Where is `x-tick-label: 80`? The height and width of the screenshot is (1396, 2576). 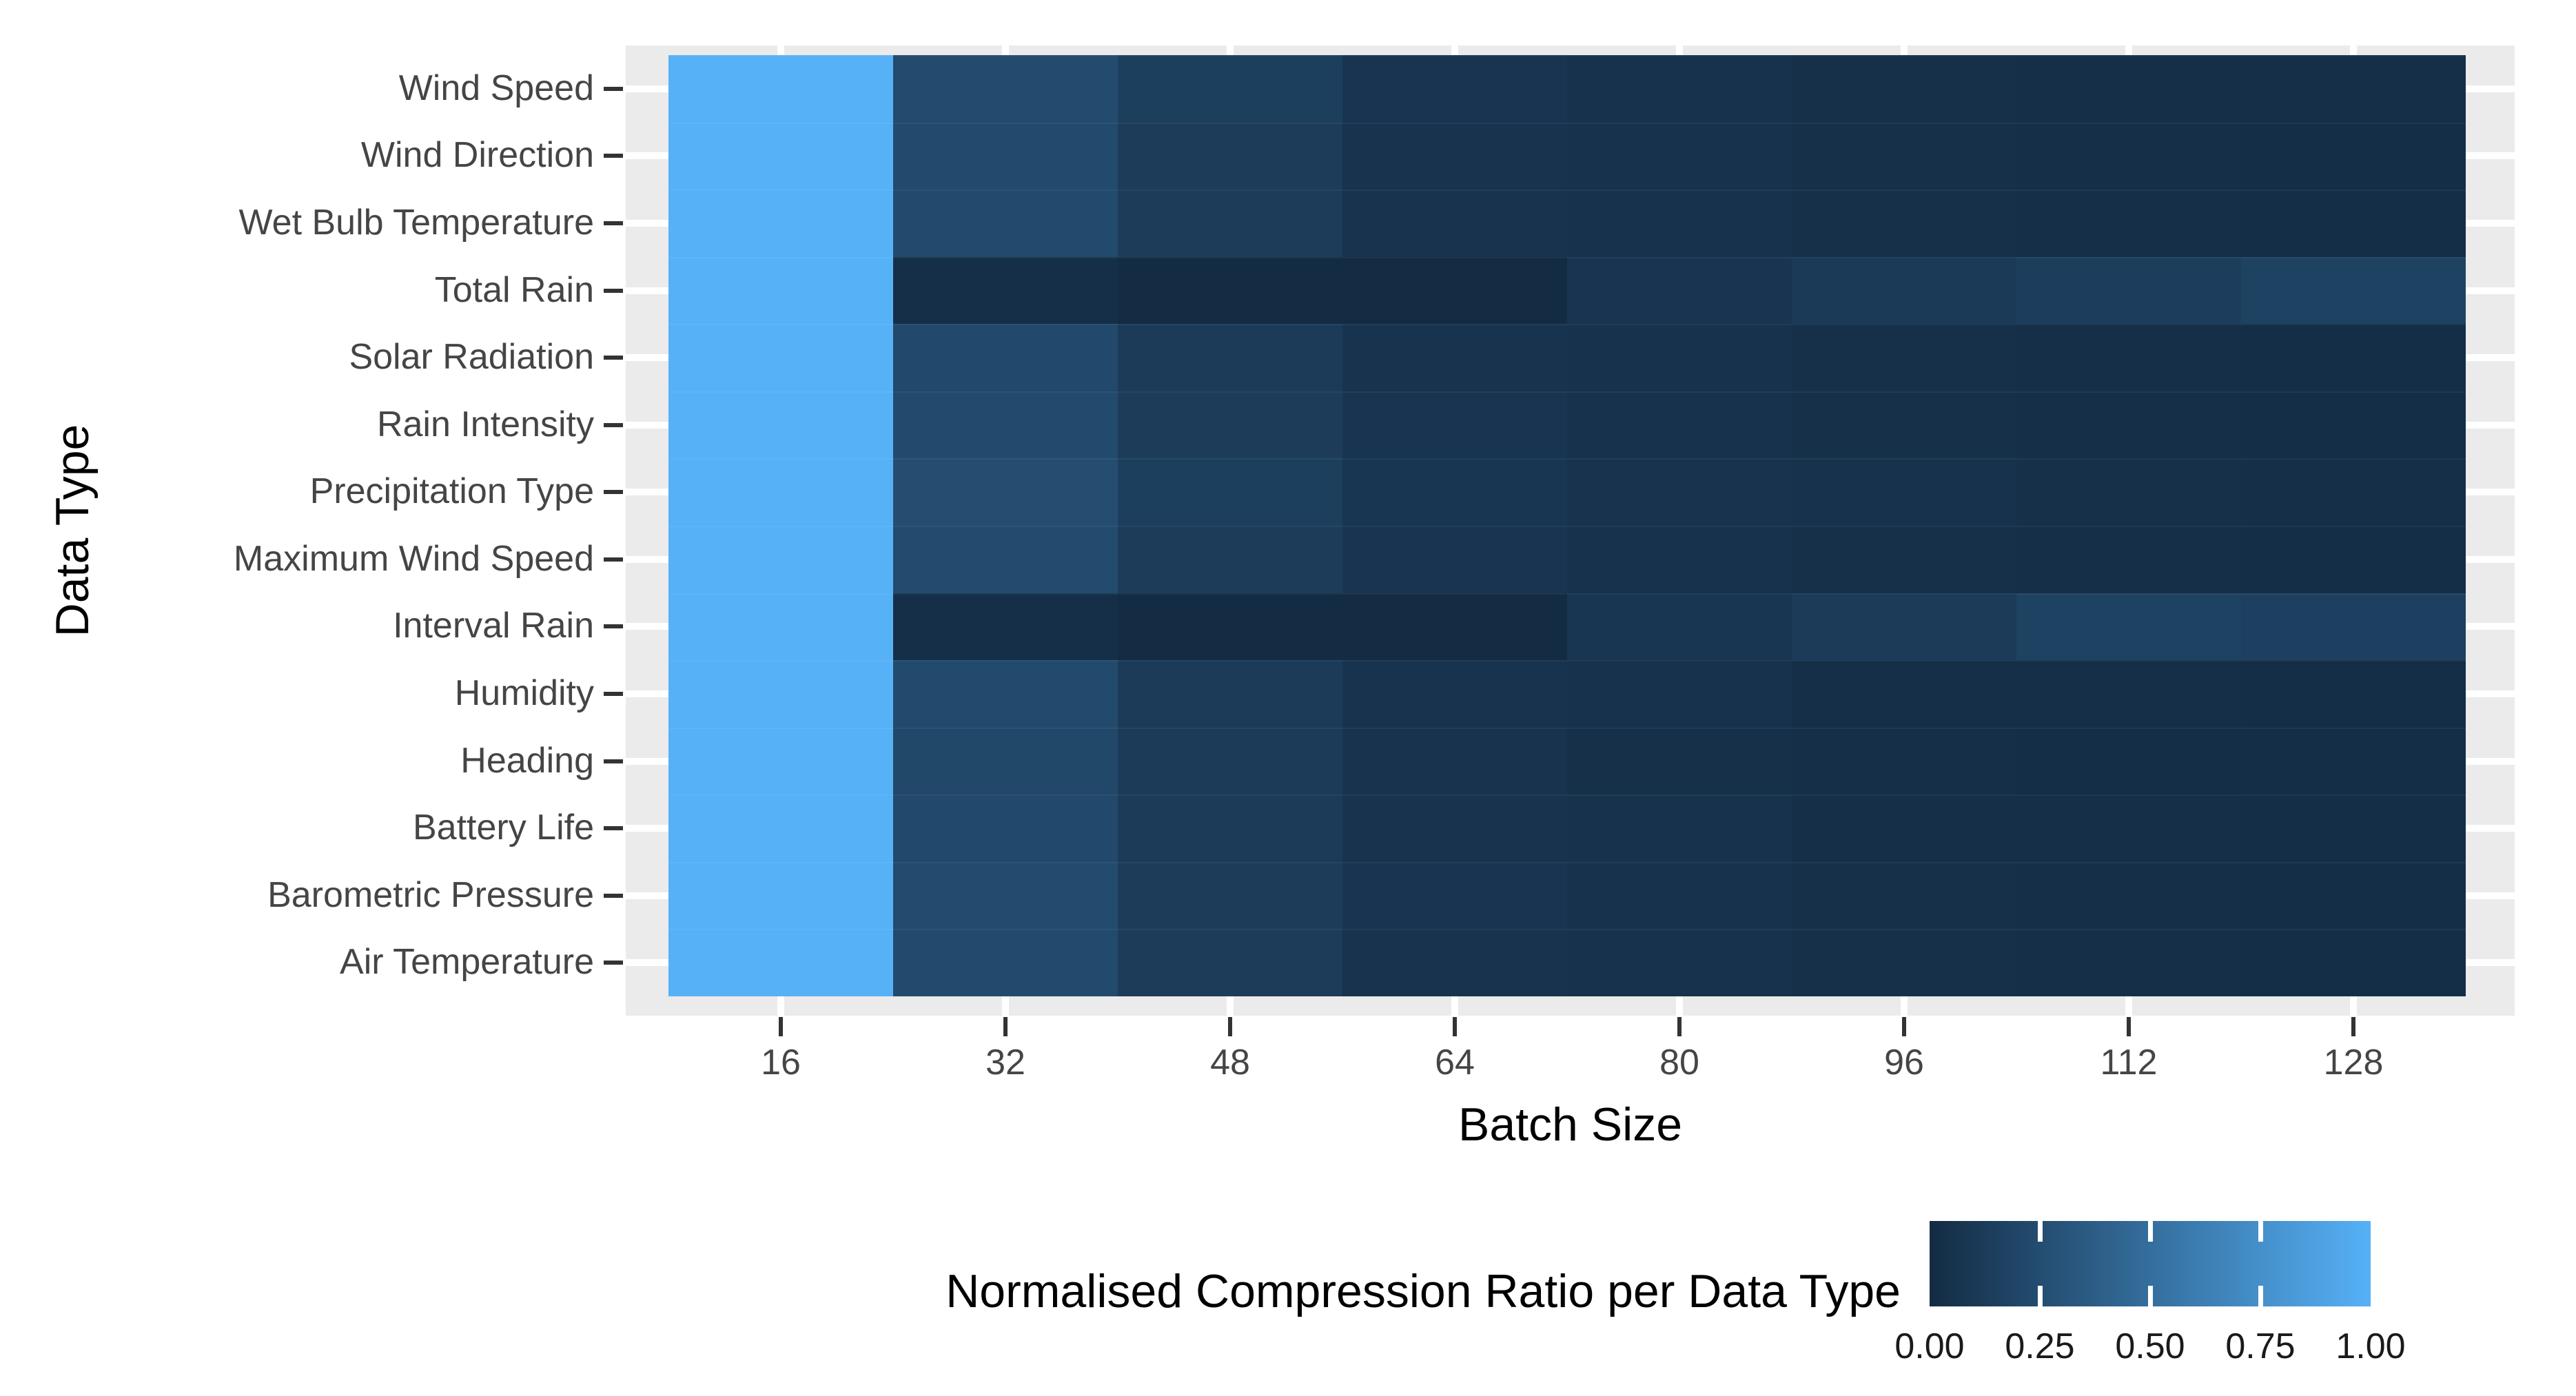
x-tick-label: 80 is located at coordinates (1679, 1063).